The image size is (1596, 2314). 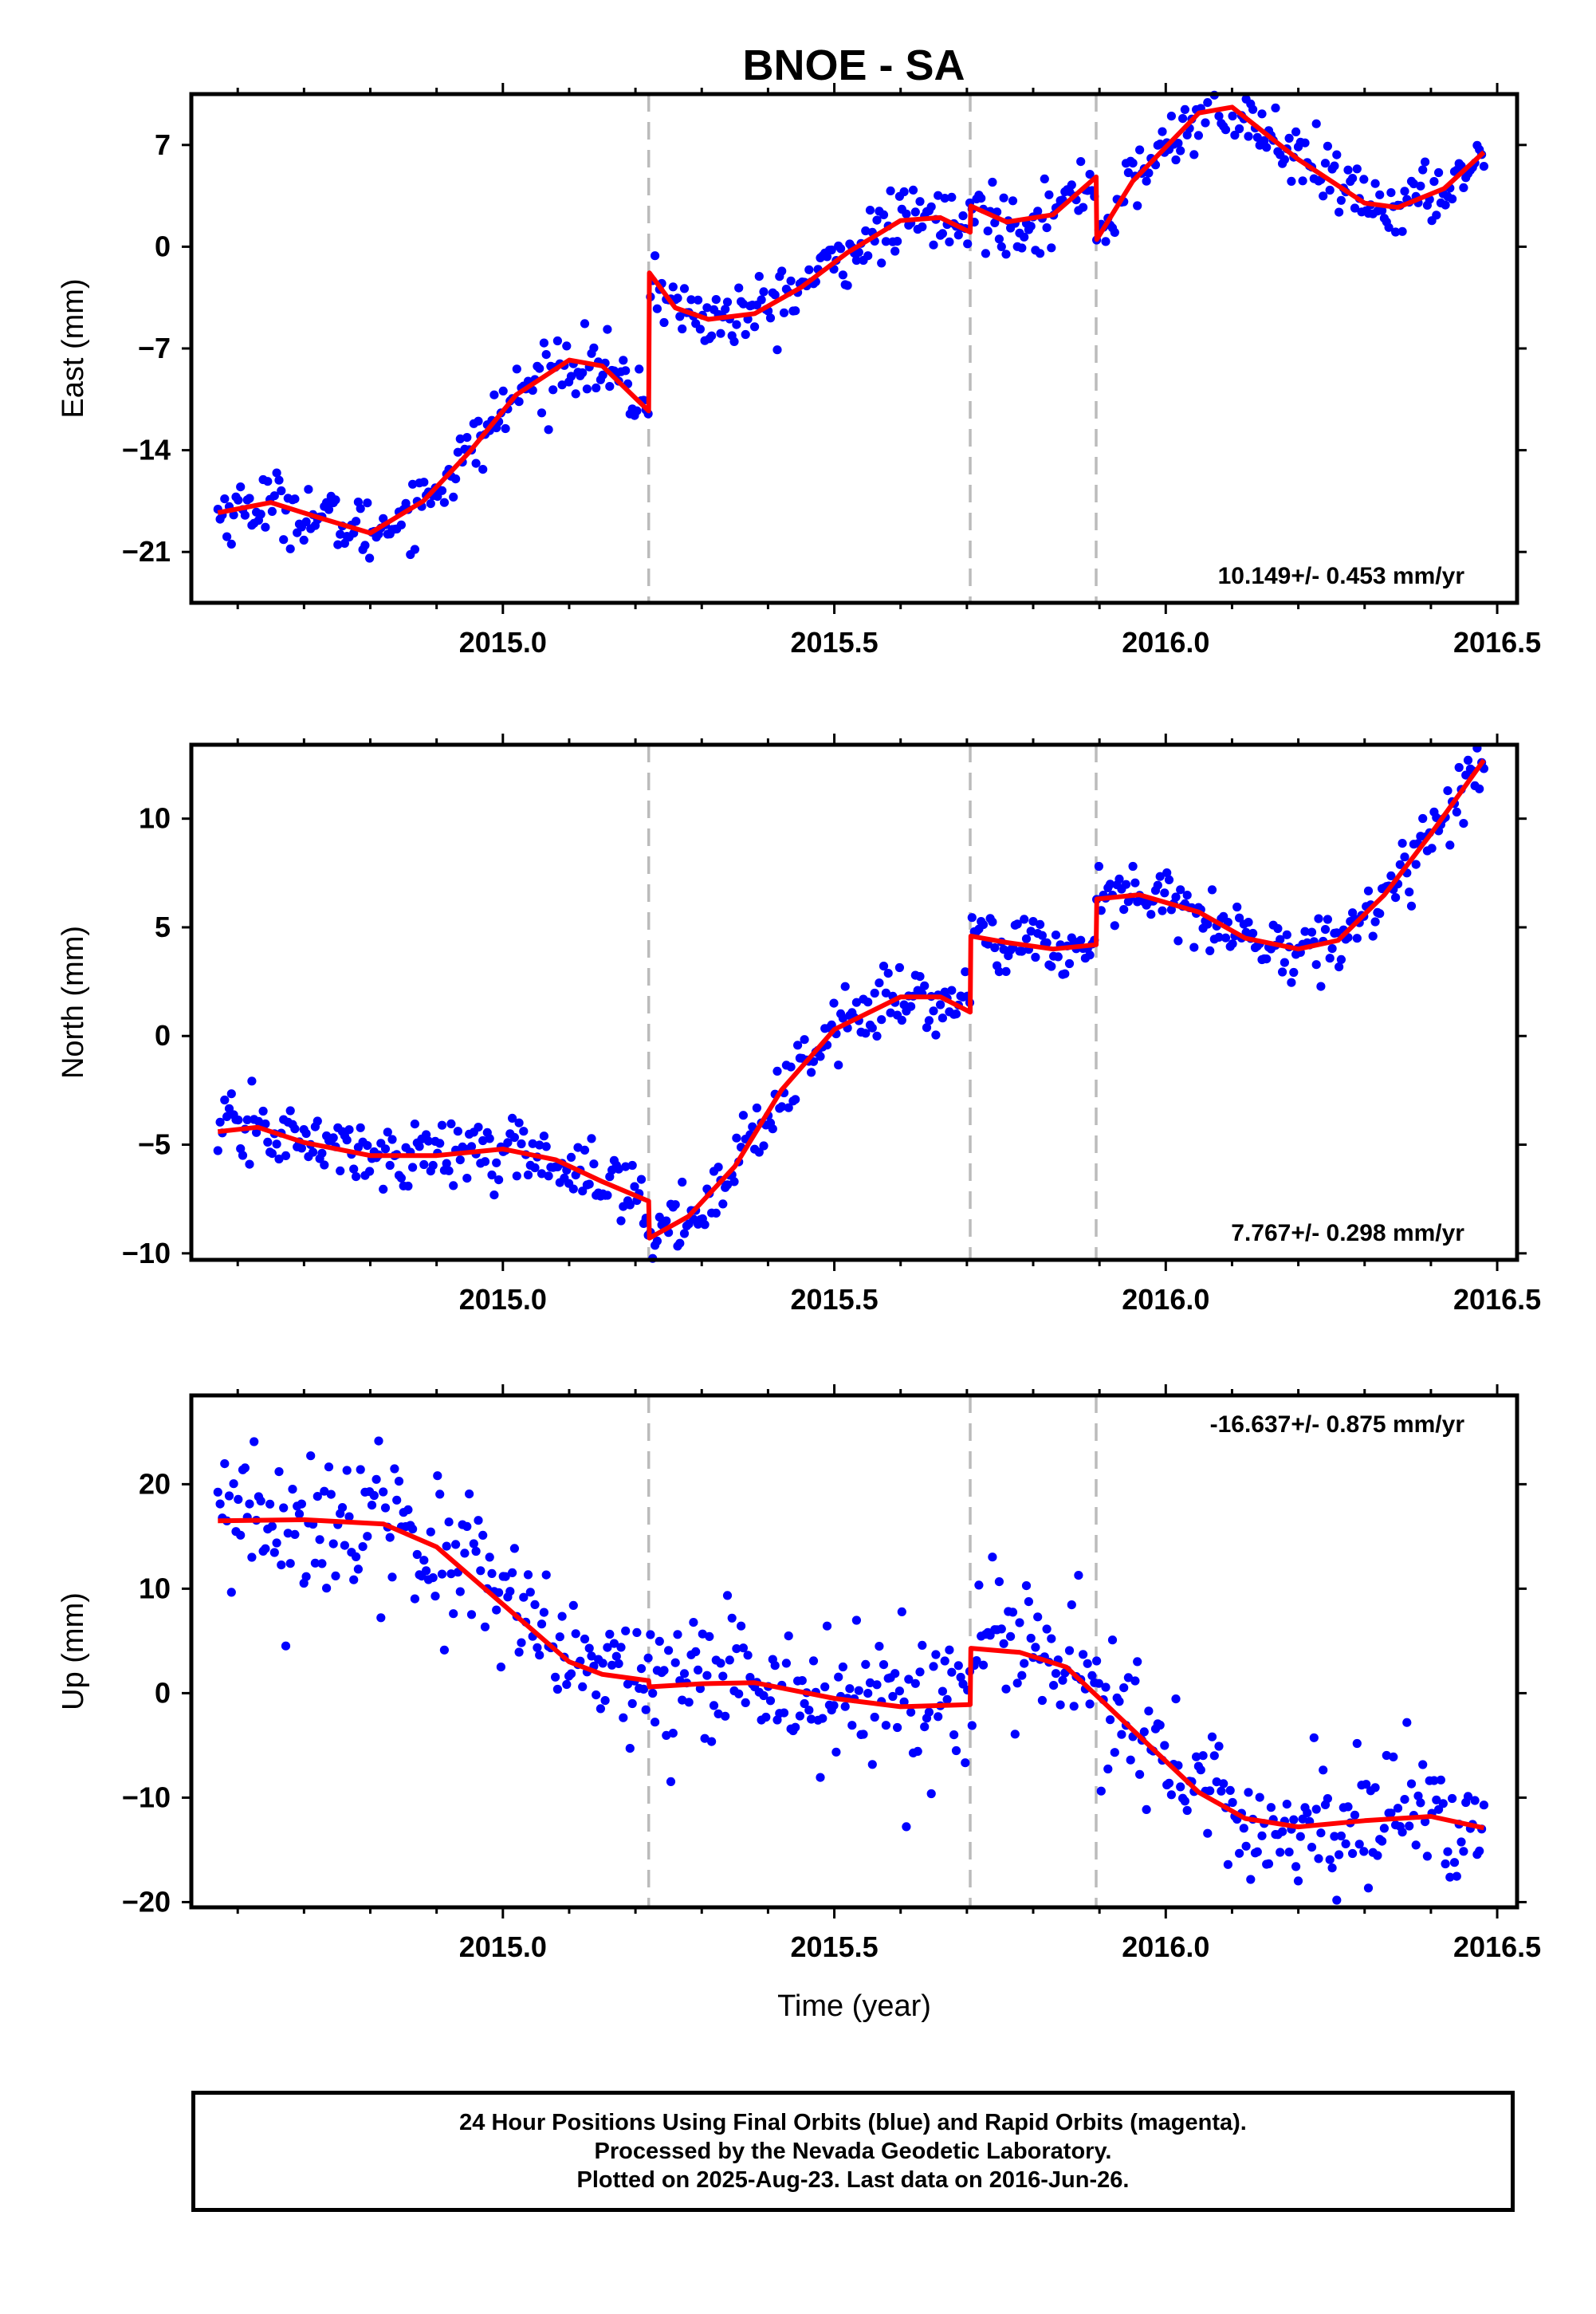 I want to click on up-ytick-label: −20, so click(x=146, y=1902).